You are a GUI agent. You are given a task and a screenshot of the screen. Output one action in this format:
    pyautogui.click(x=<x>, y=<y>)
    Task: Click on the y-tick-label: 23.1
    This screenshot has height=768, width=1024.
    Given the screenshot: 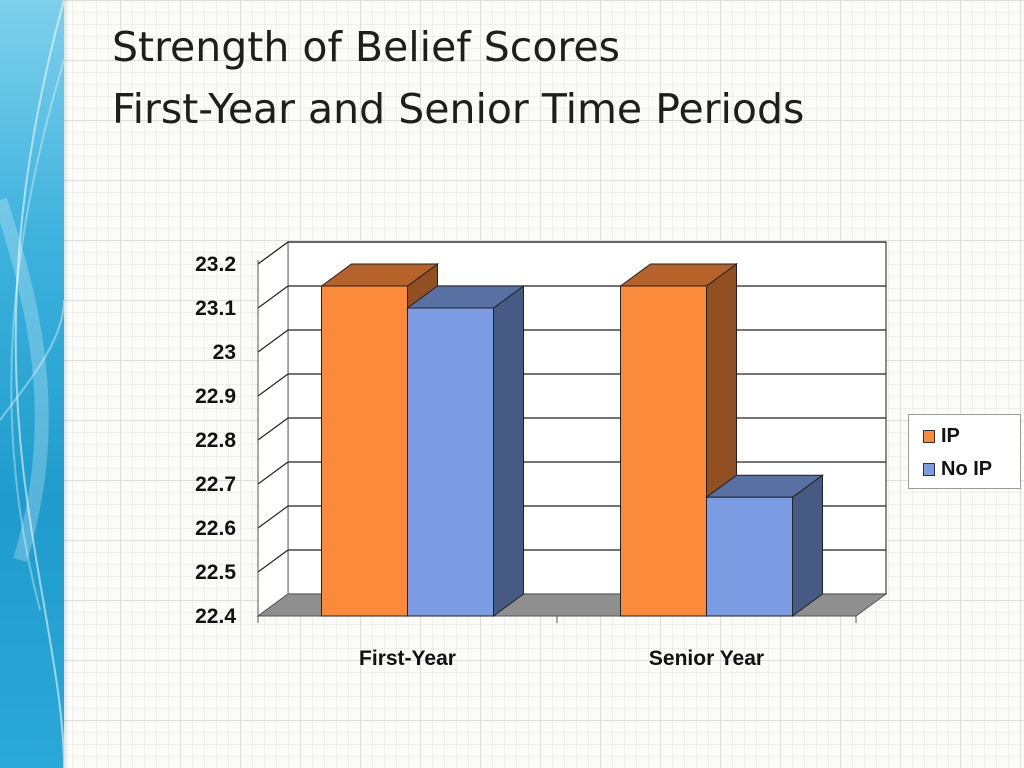 What is the action you would take?
    pyautogui.click(x=215, y=308)
    